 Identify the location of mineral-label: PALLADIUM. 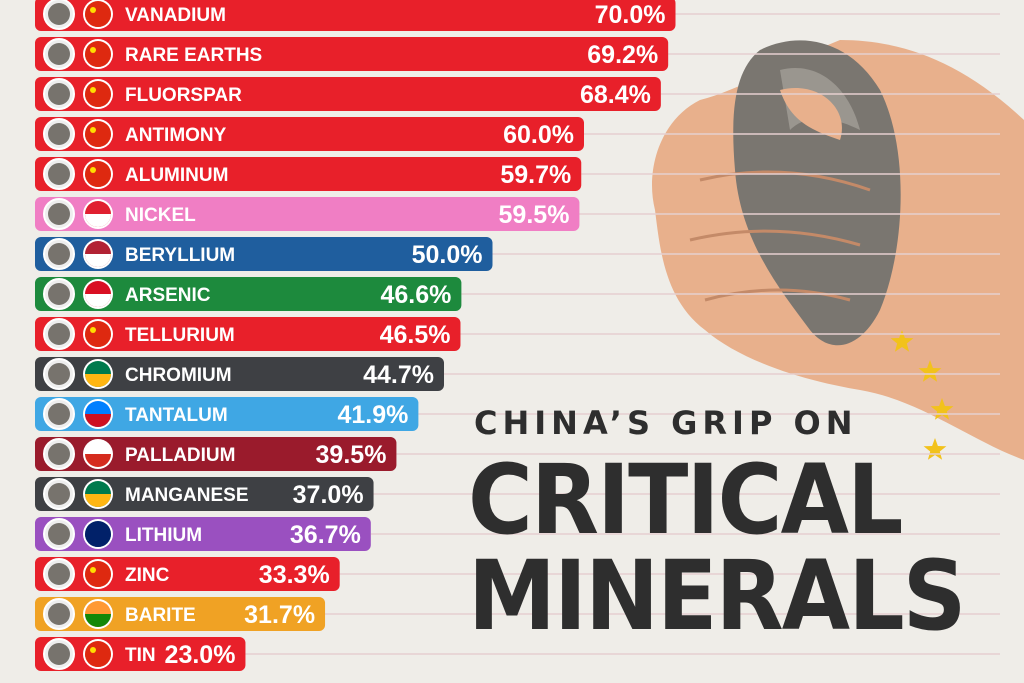
(180, 455).